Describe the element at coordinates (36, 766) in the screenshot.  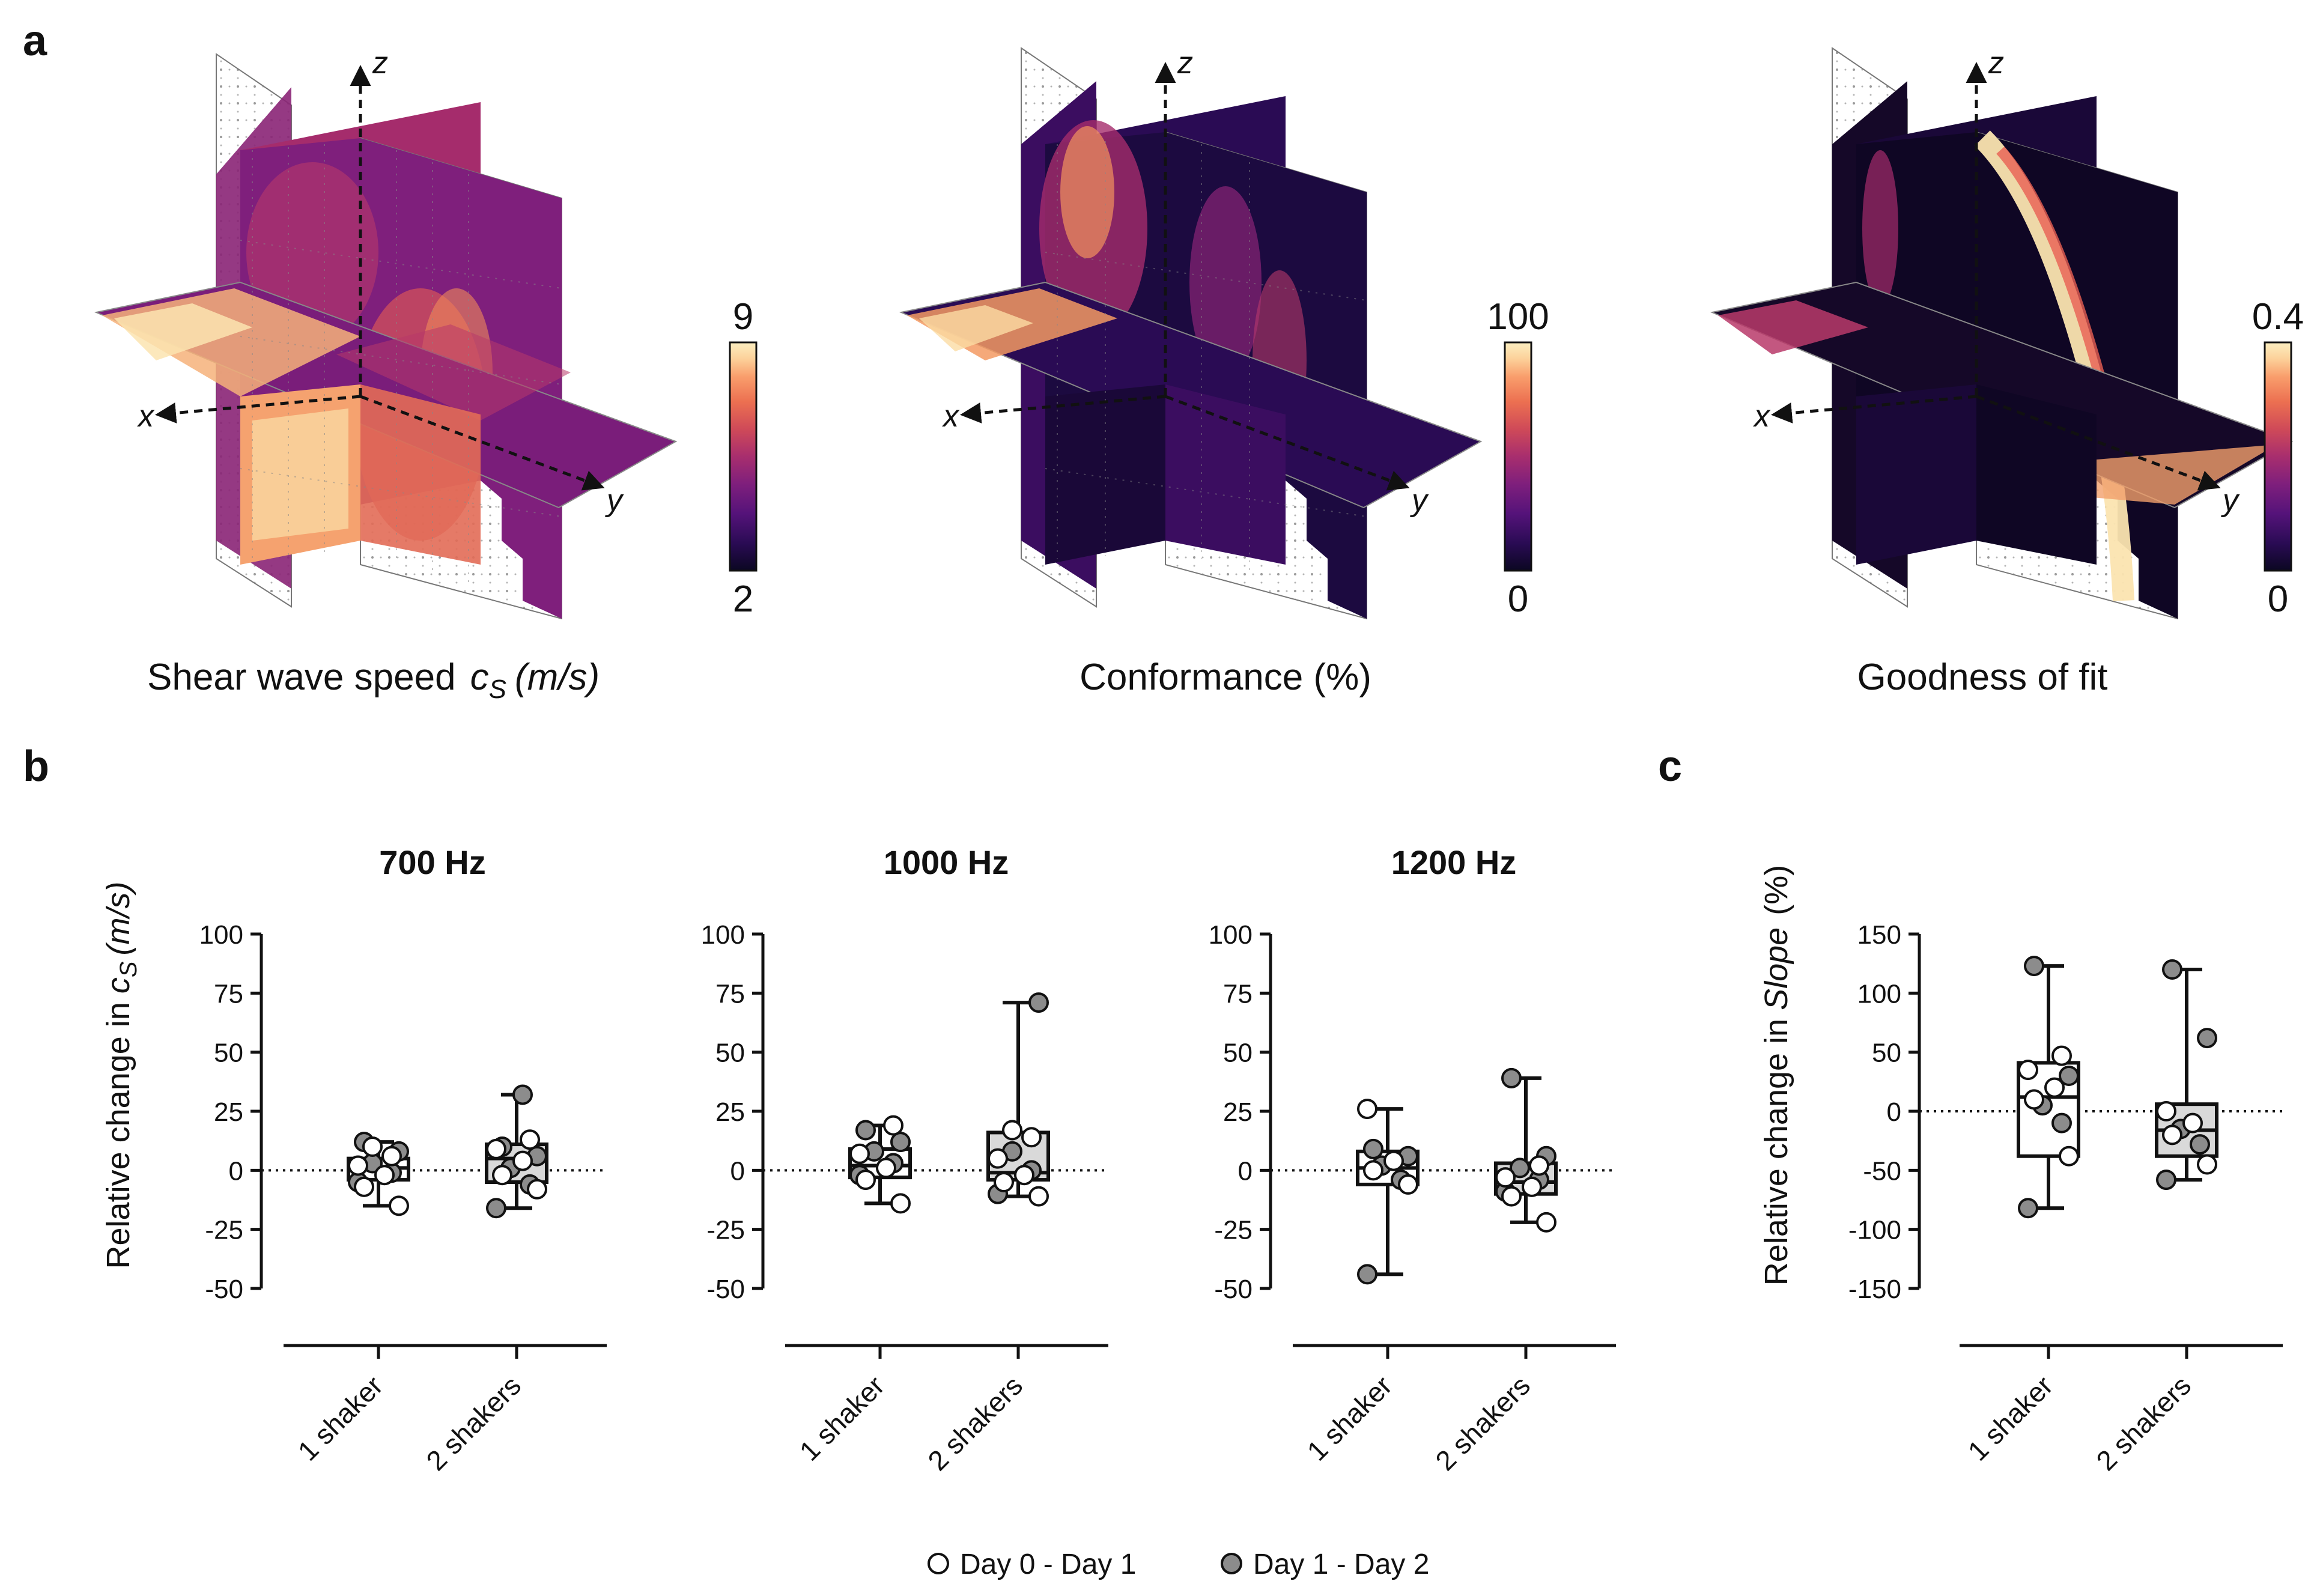
I see `panel-letter-b: b` at that location.